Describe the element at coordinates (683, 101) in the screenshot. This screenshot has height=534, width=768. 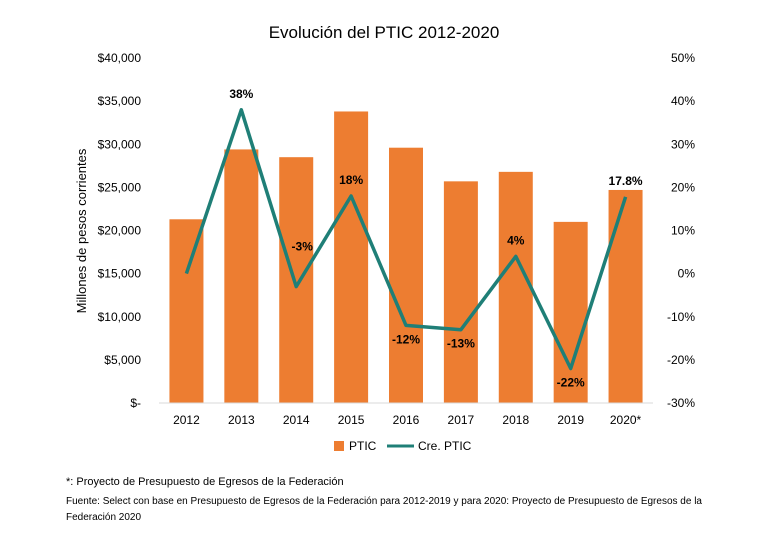
I see `right-tick-label: 40%` at that location.